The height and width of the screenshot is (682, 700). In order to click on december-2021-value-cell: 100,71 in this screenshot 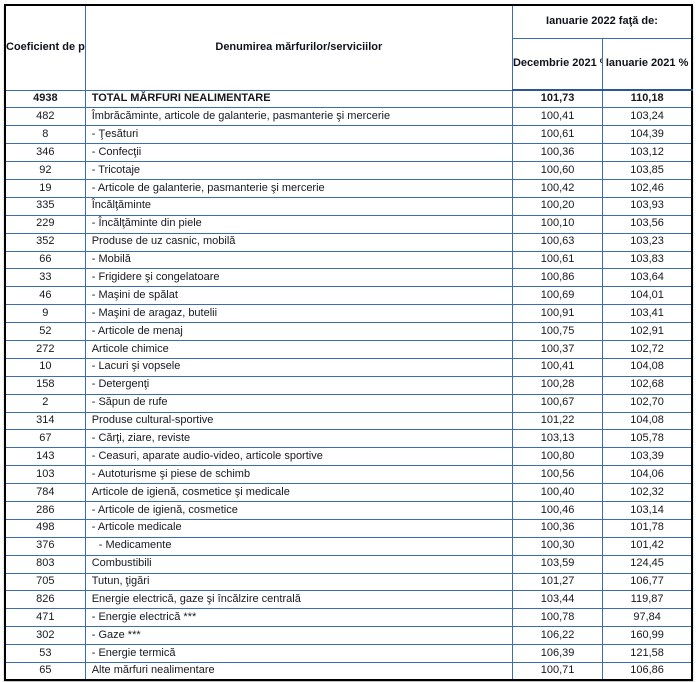, I will do `click(557, 671)`.